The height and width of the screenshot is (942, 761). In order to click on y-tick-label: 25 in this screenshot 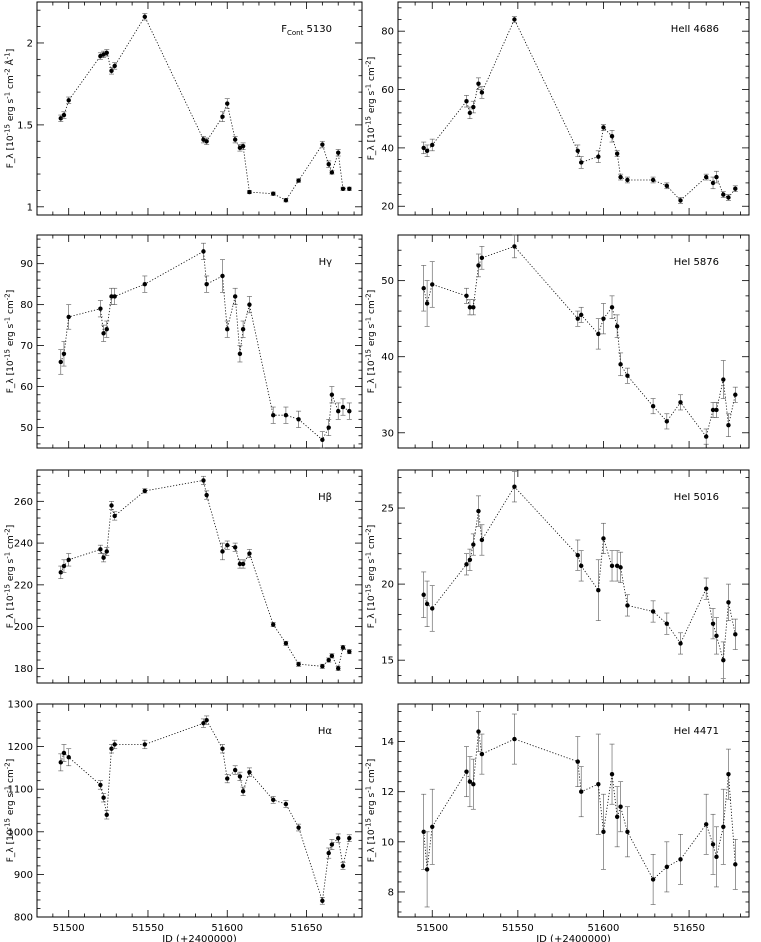, I will do `click(387, 509)`.